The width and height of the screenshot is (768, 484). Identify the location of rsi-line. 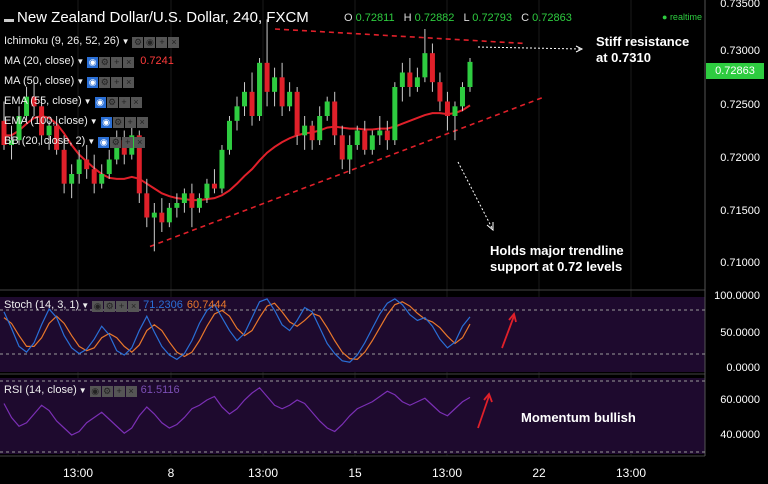
(237, 411).